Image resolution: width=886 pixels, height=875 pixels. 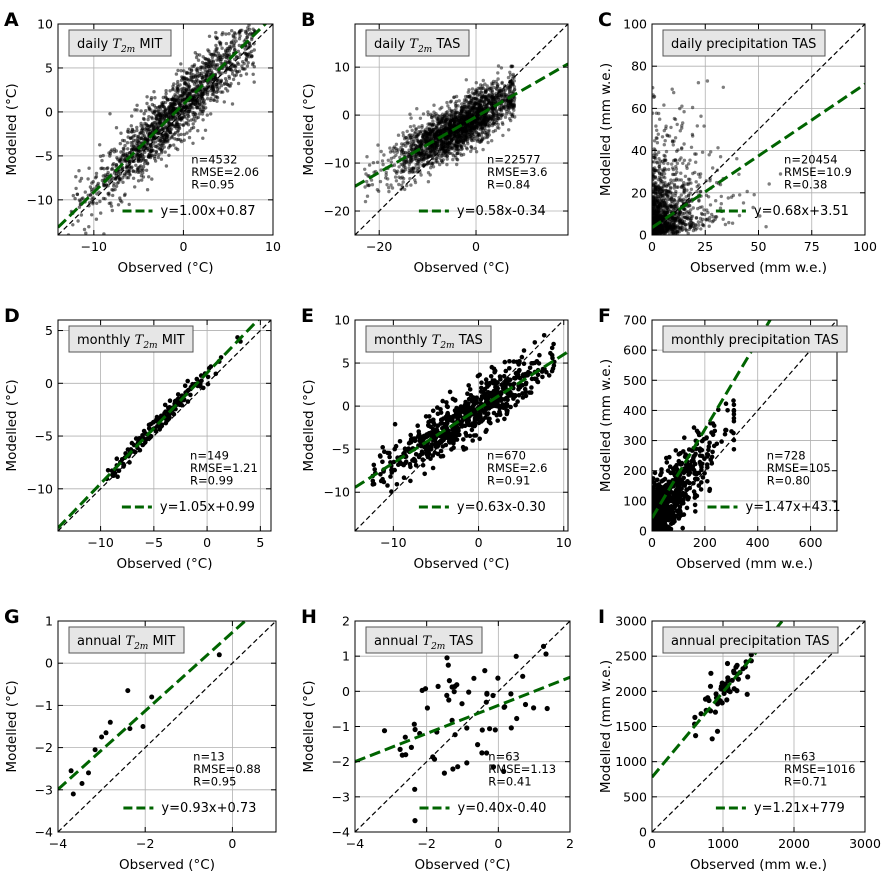 What do you see at coordinates (865, 246) in the screenshot?
I see `x-tick-label: 100` at bounding box center [865, 246].